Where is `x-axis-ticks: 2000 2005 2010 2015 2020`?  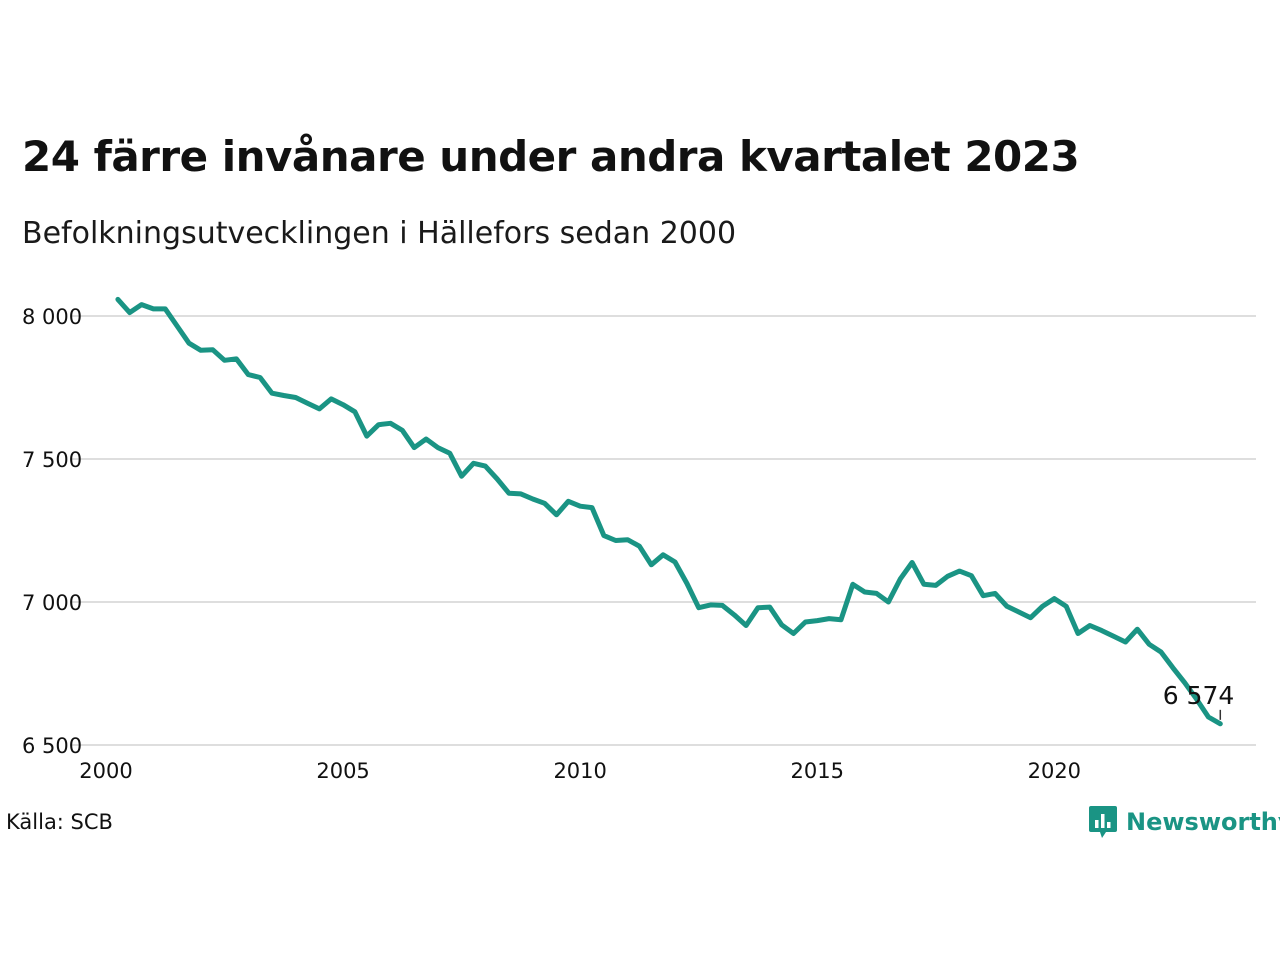 x-axis-ticks: 2000 2005 2010 2015 2020 is located at coordinates (580, 771).